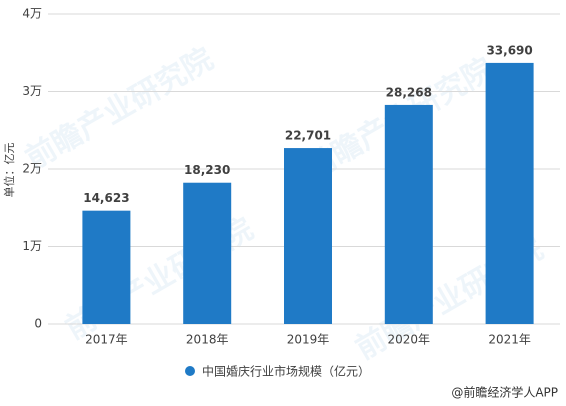 Image resolution: width=566 pixels, height=406 pixels. What do you see at coordinates (106, 198) in the screenshot?
I see `value-label: 14,623` at bounding box center [106, 198].